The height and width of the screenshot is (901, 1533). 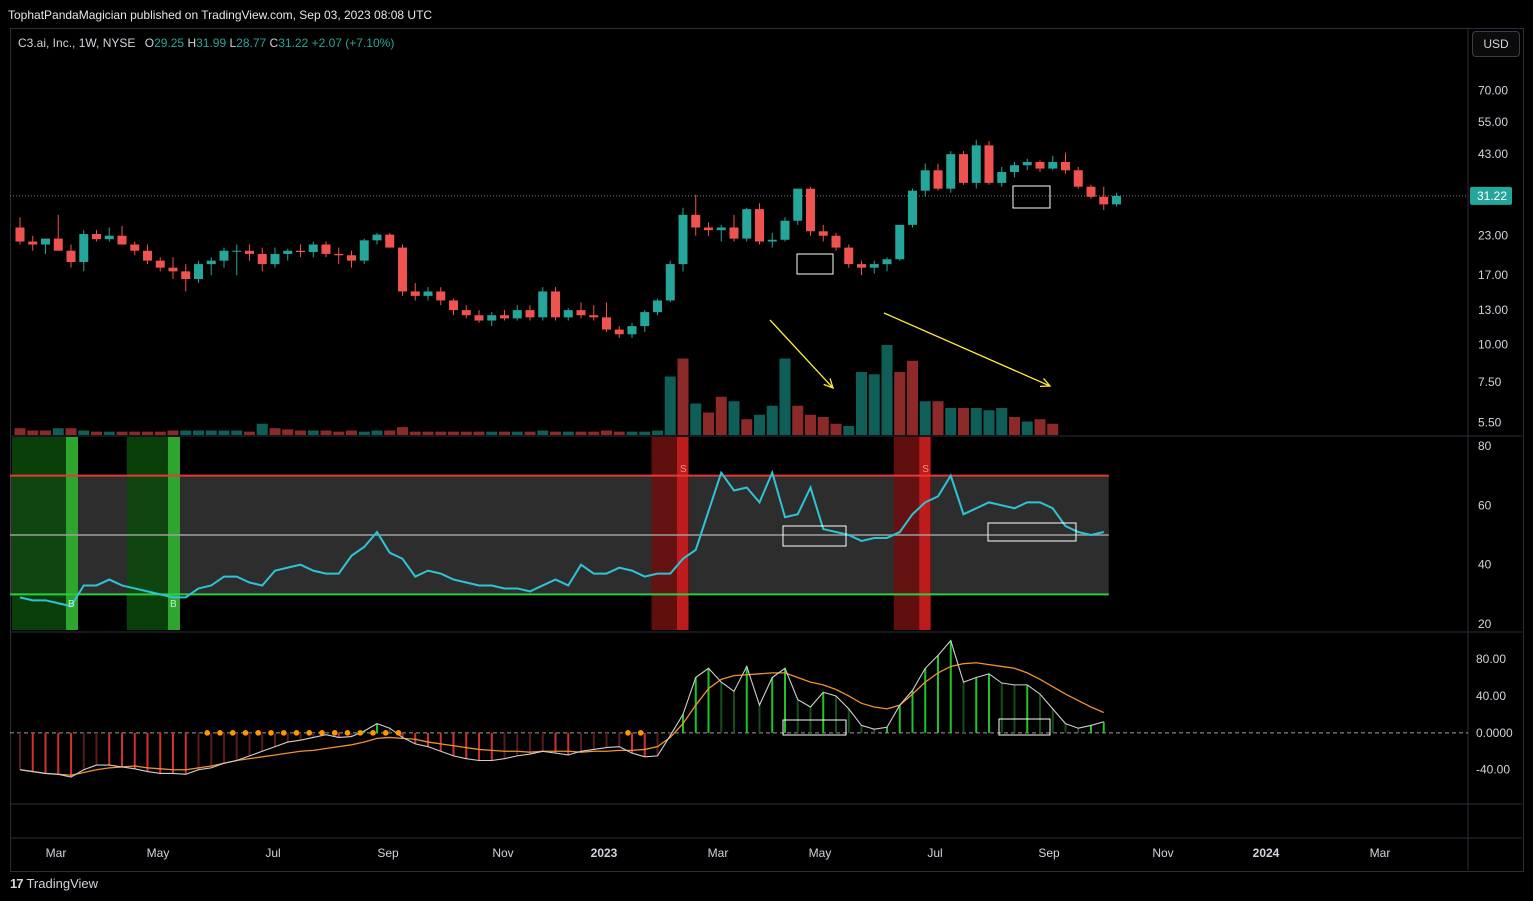 I want to click on time-tick-label: Sep, so click(x=1049, y=853).